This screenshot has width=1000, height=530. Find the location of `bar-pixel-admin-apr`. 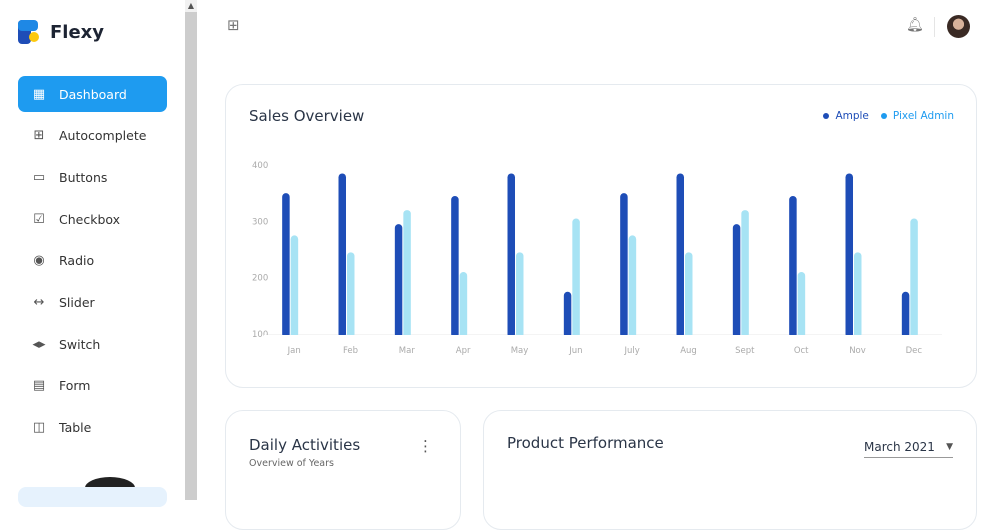

bar-pixel-admin-apr is located at coordinates (463, 305).